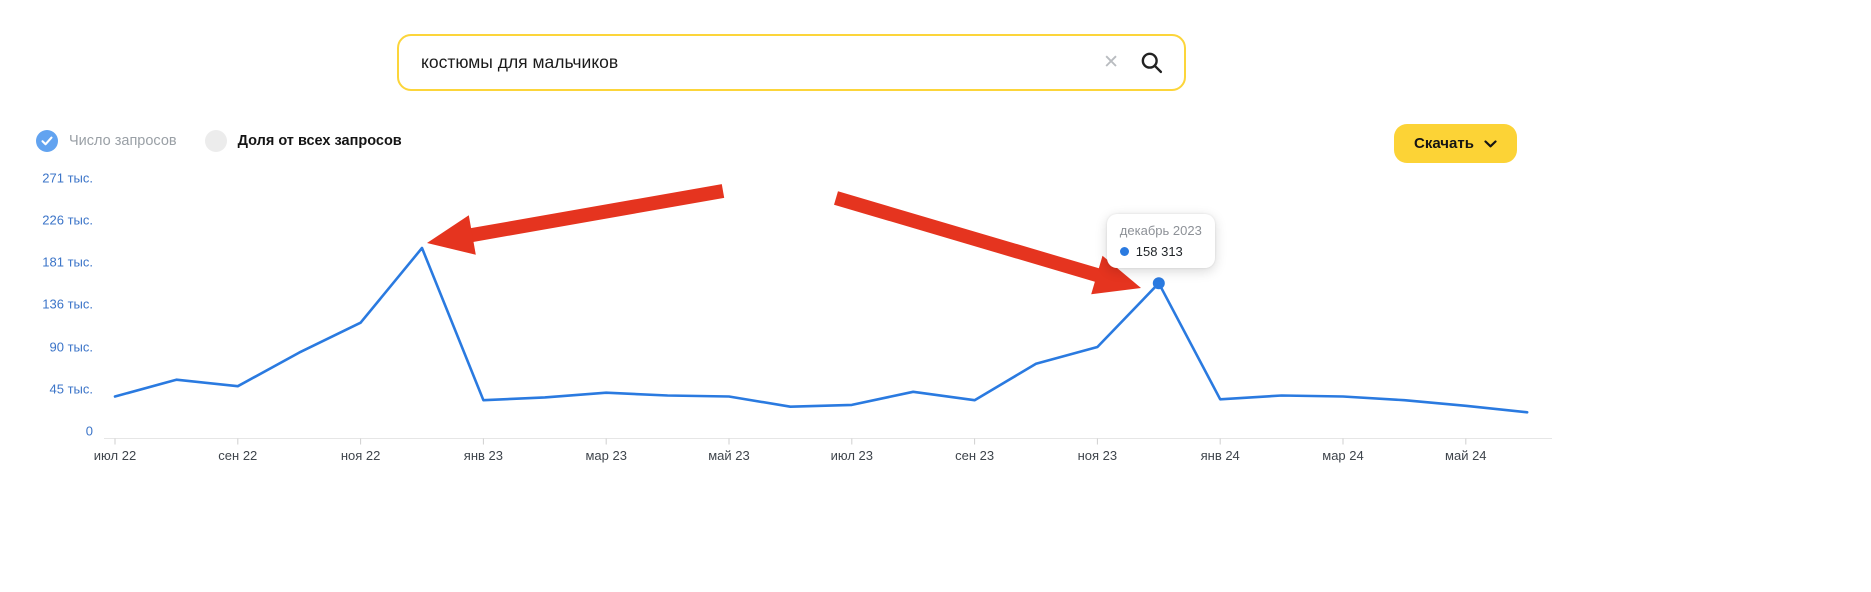 This screenshot has width=1871, height=592. I want to click on series-dot-icon, so click(1124, 252).